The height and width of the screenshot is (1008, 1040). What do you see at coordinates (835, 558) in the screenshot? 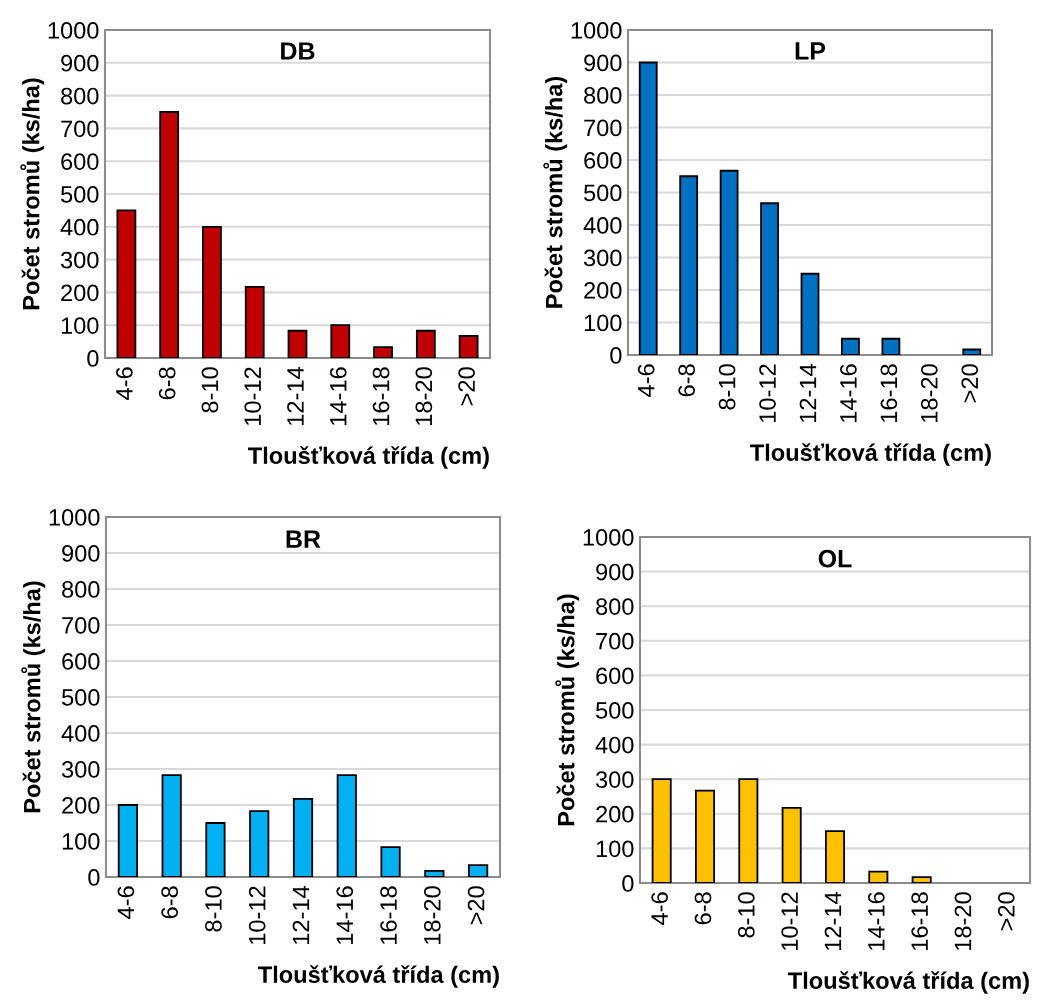
I see `chart-title: OL` at bounding box center [835, 558].